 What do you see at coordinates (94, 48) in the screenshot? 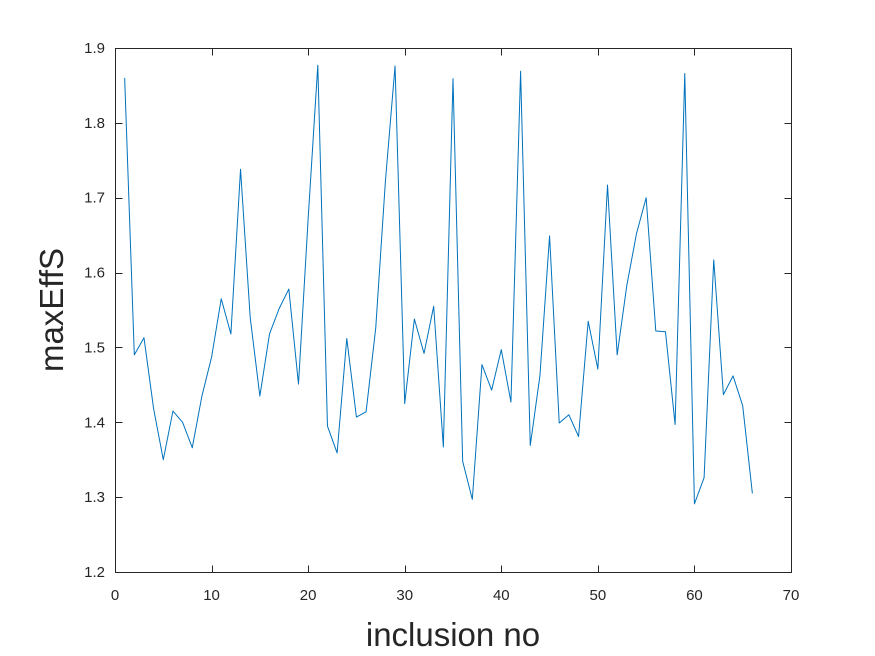
I see `y-tick-label-7: 1.9` at bounding box center [94, 48].